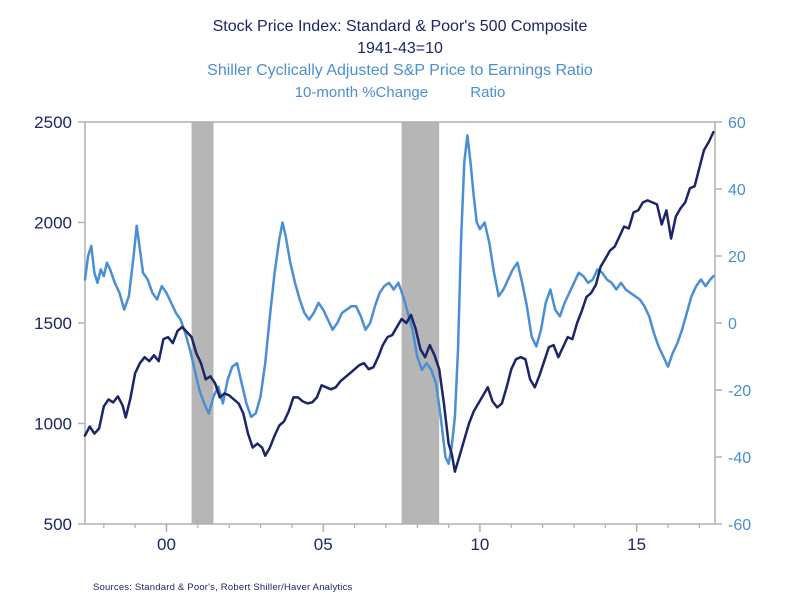 The height and width of the screenshot is (600, 800). I want to click on right-axis-label: 60, so click(737, 123).